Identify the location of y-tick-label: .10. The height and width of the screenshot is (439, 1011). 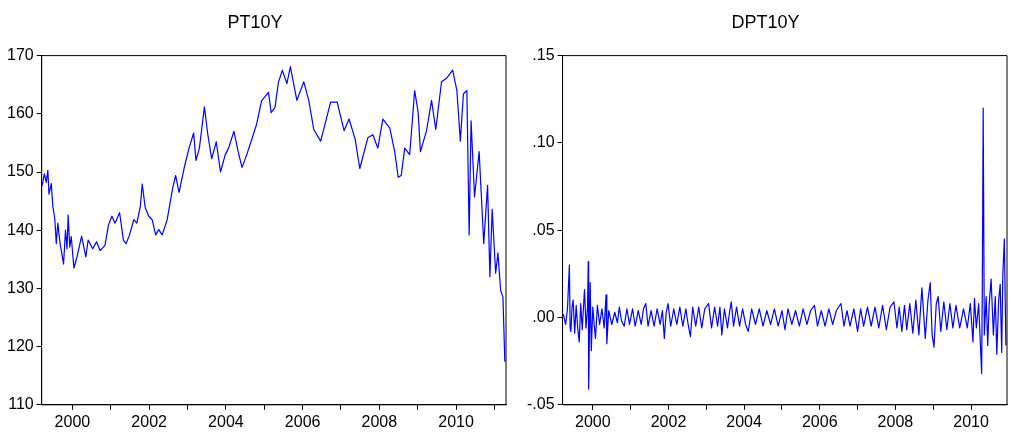
(543, 142).